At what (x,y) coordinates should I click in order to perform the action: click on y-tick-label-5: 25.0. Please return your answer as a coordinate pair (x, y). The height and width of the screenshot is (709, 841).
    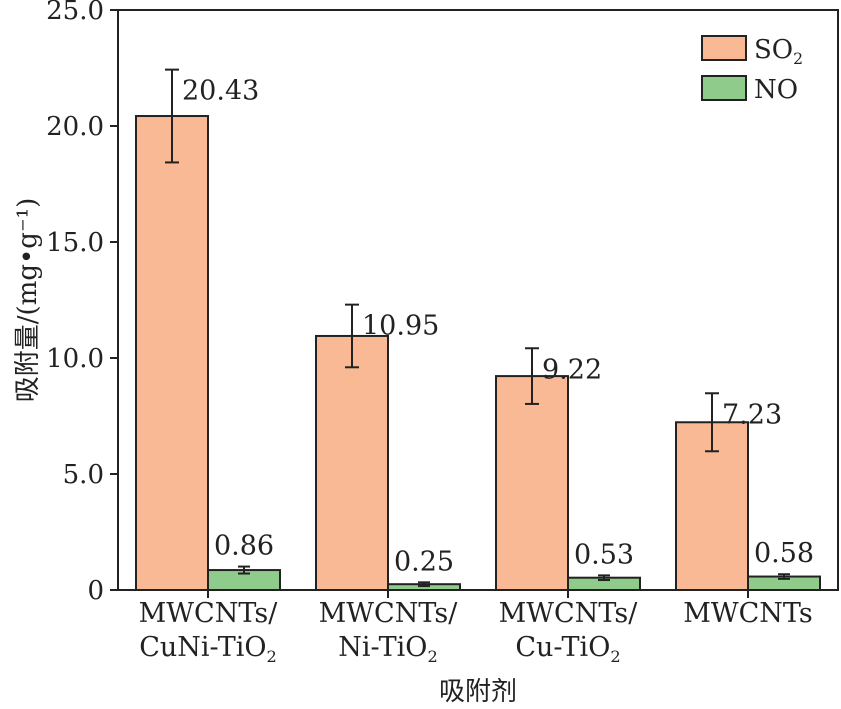
    Looking at the image, I should click on (75, 13).